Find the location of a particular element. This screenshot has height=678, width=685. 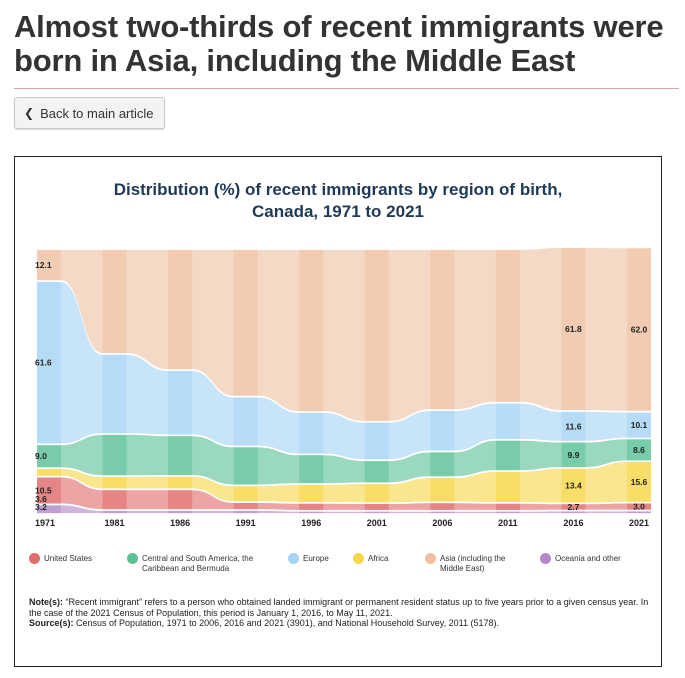

bar-asia-1971 is located at coordinates (49, 265).